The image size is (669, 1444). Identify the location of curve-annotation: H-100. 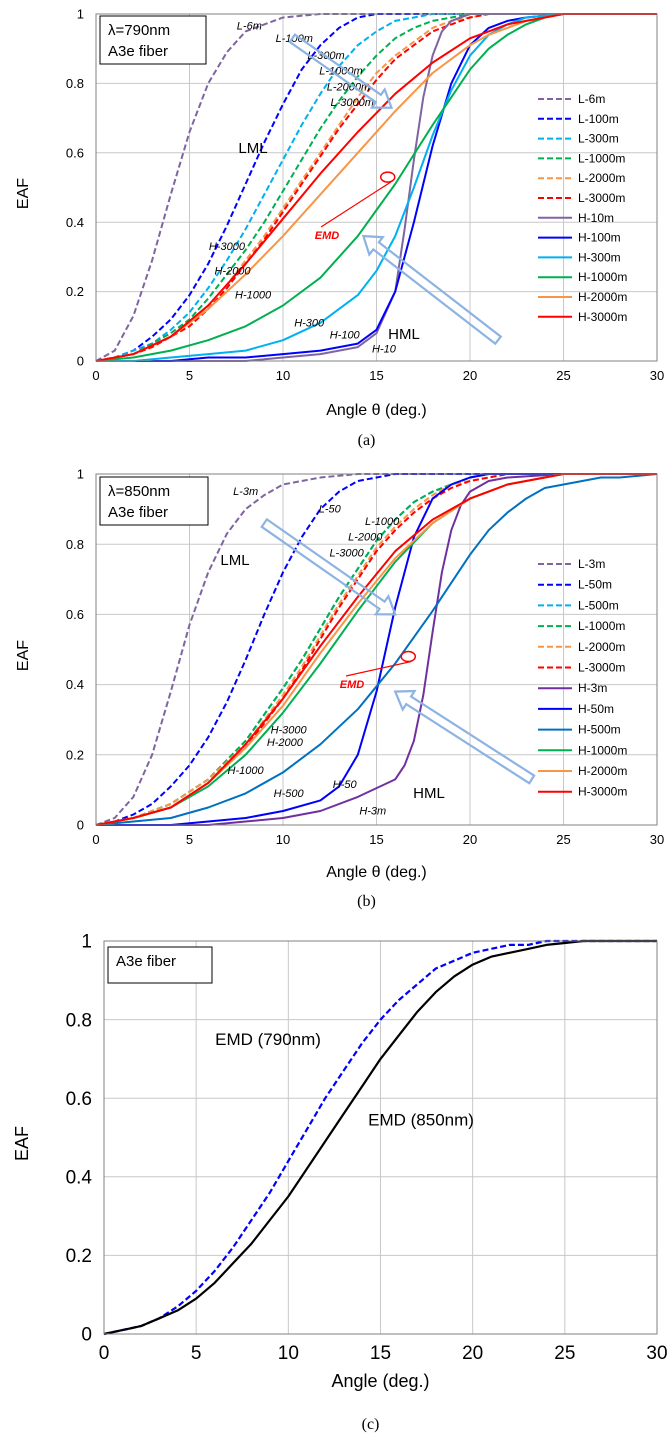
(345, 335).